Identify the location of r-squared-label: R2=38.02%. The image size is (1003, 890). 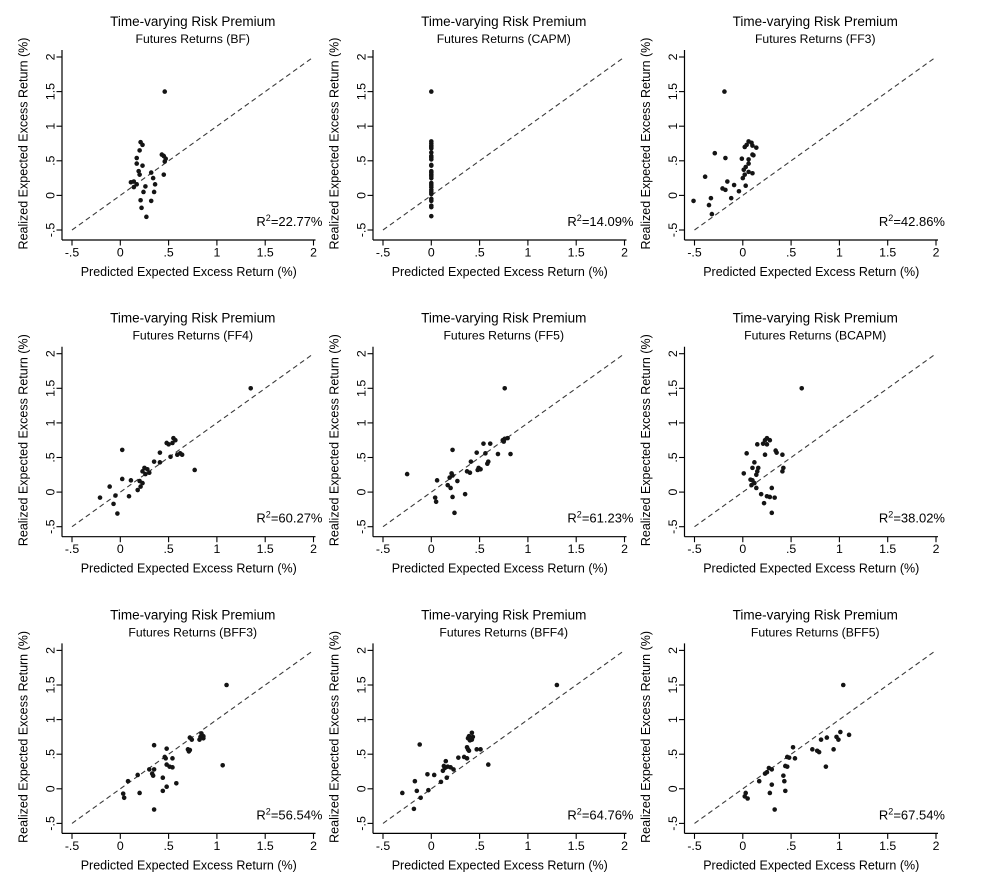
(912, 518).